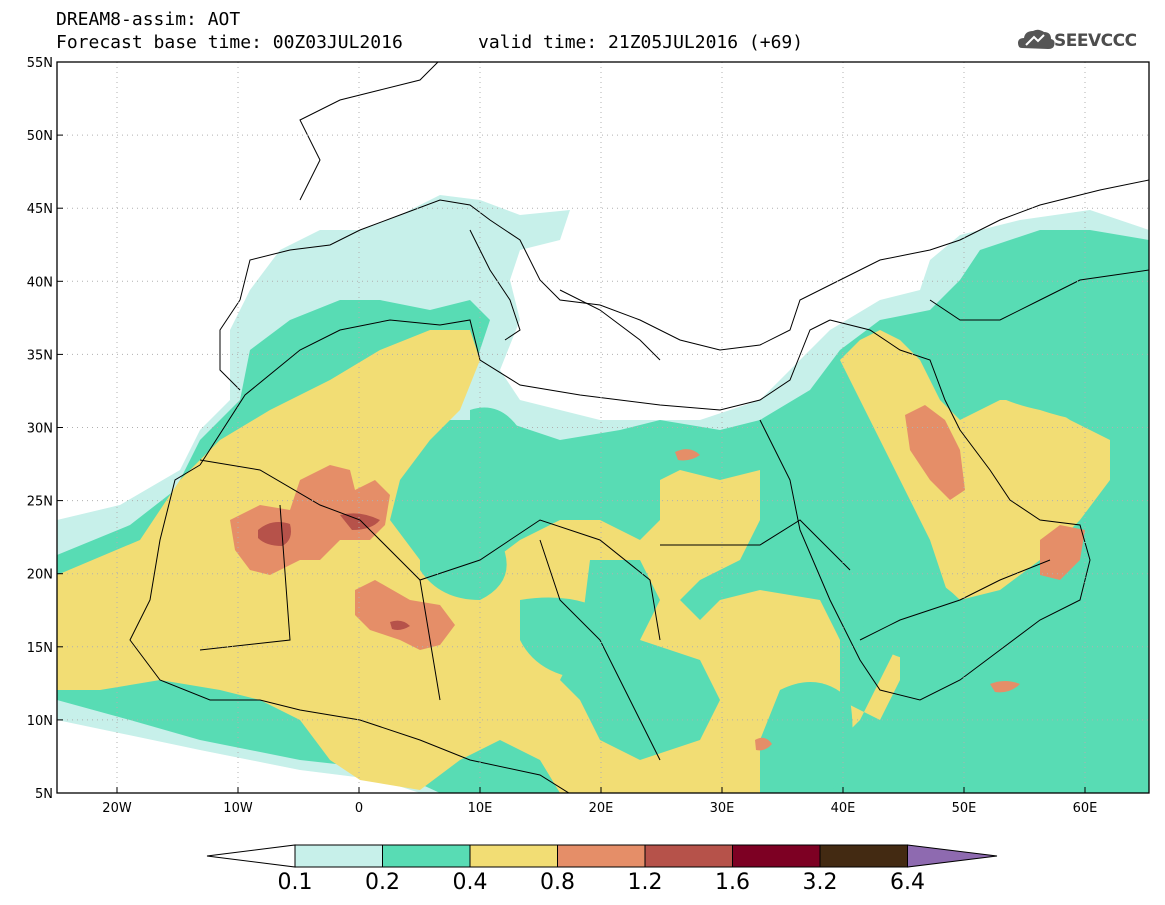 Image resolution: width=1165 pixels, height=905 pixels. I want to click on lon-label: 20E, so click(601, 808).